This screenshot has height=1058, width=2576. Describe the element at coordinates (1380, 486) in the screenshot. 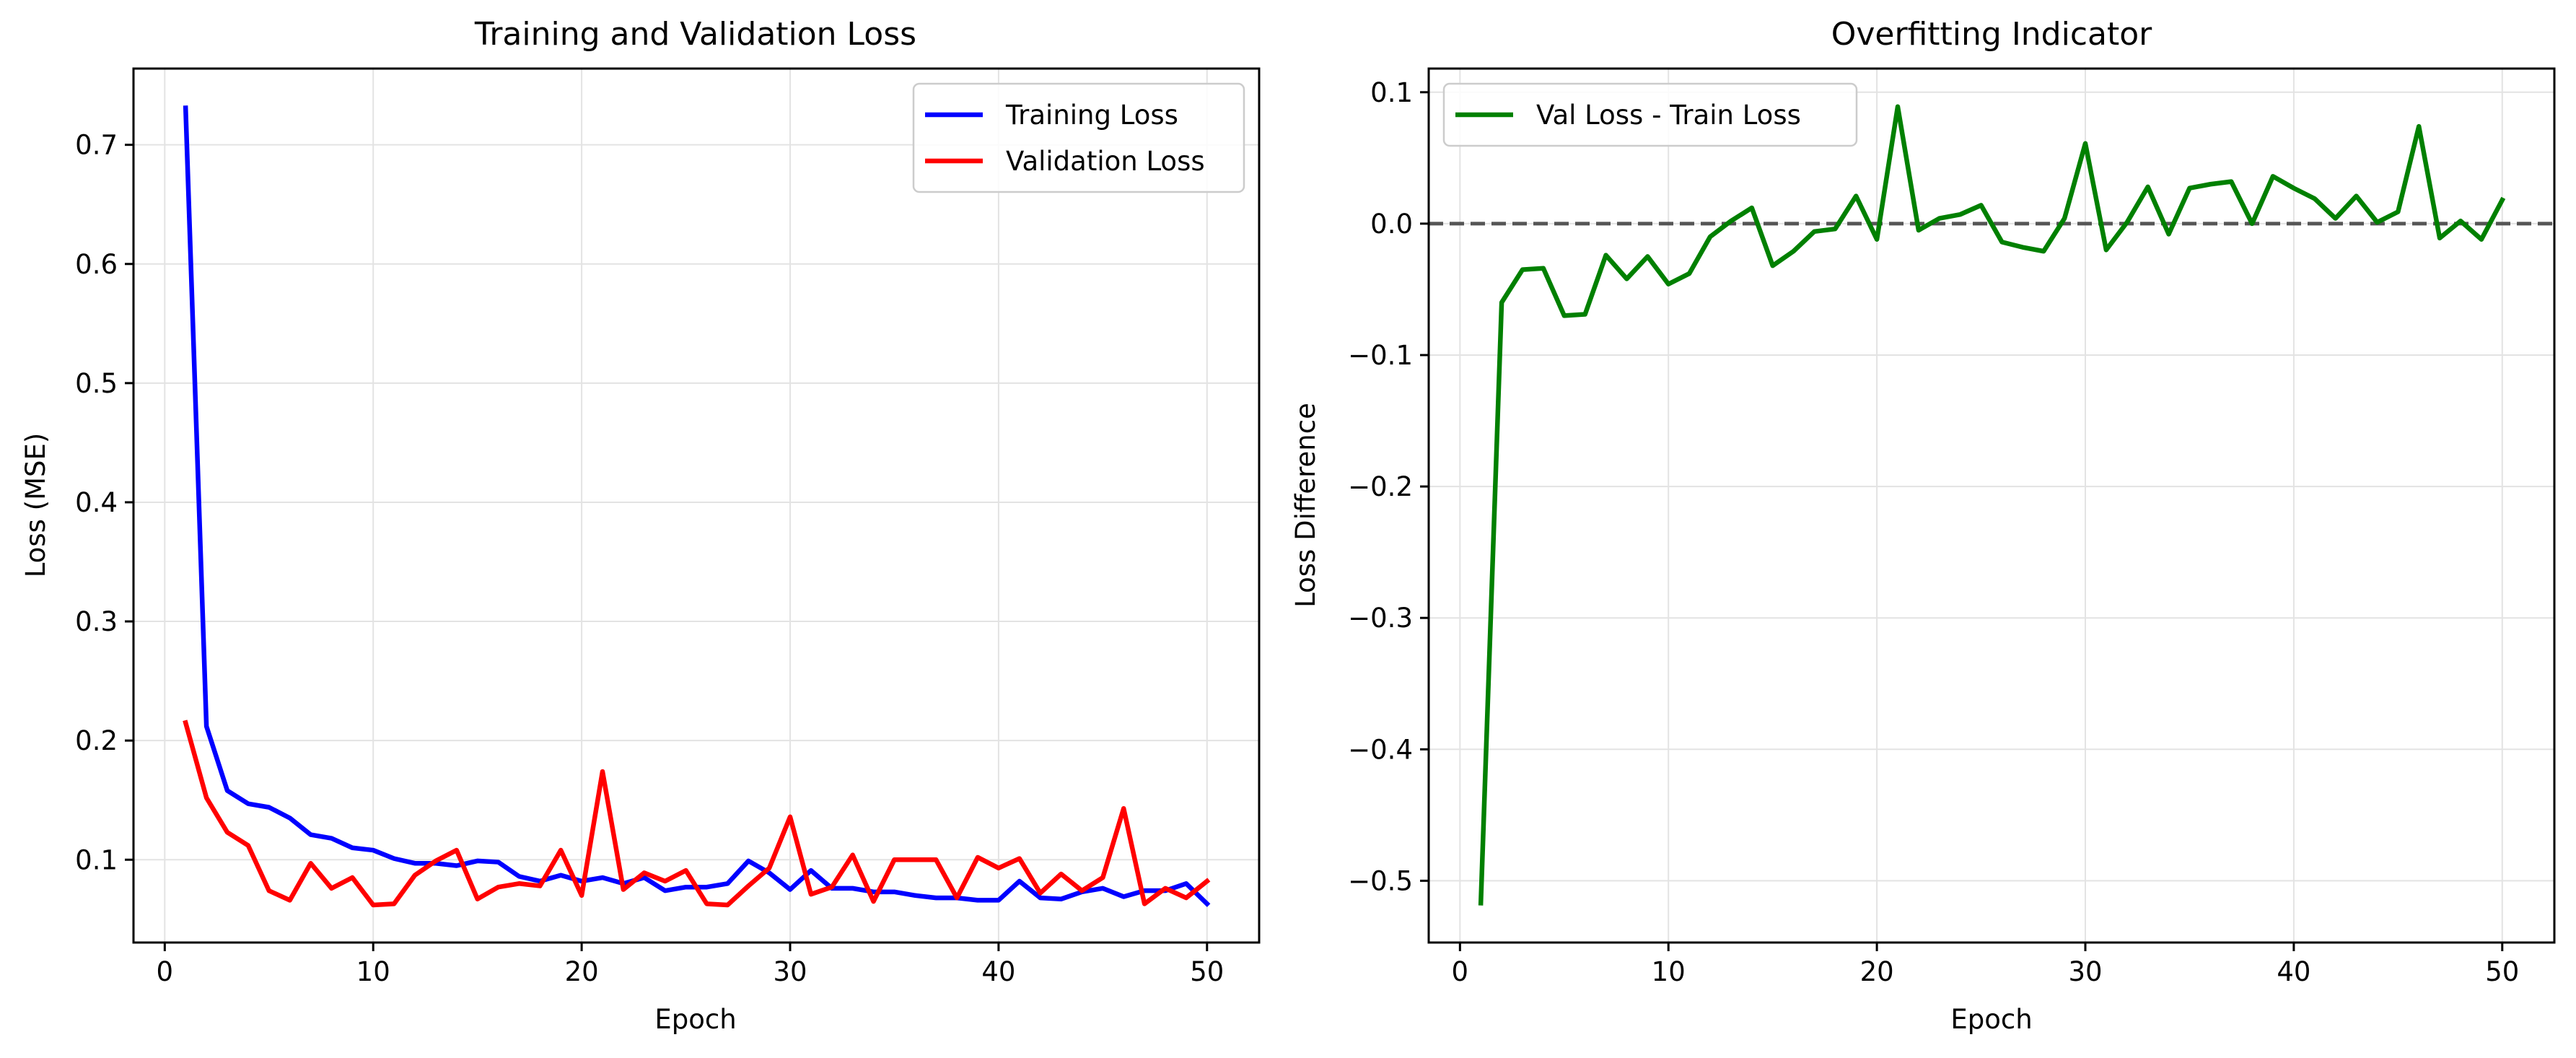

I see `y-tick-label: −0.2` at that location.